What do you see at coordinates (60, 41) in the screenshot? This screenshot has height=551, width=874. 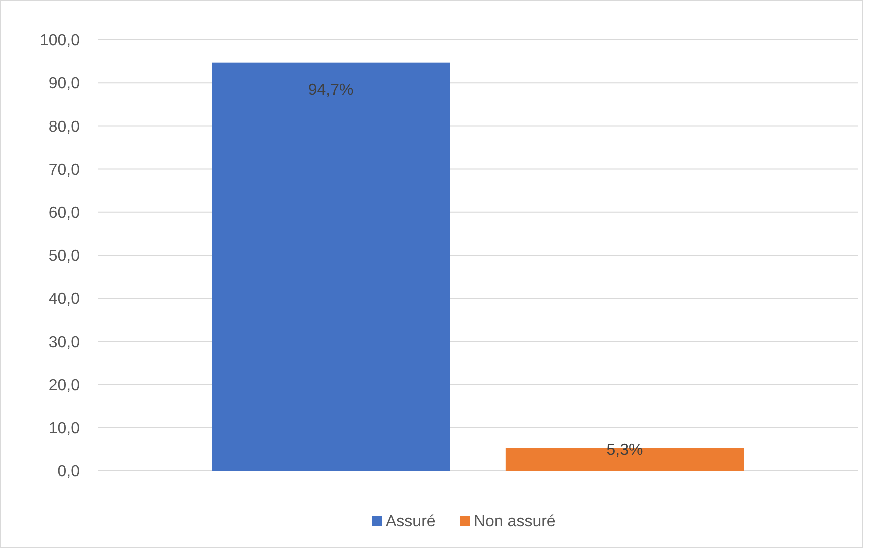 I see `y-tick-label: 100,0` at bounding box center [60, 41].